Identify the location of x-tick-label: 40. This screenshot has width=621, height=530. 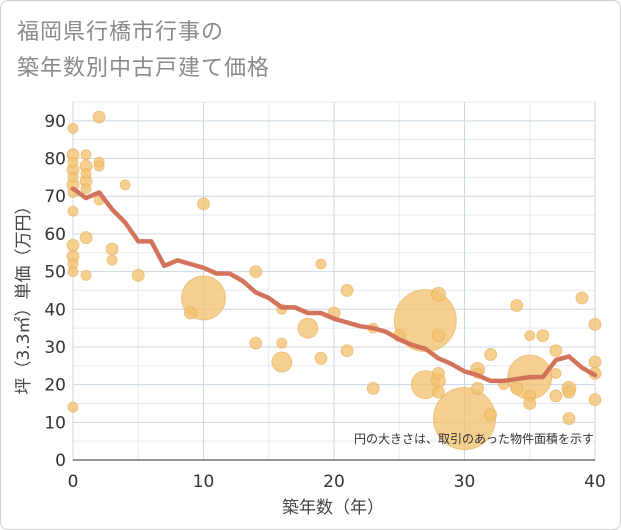
(595, 482).